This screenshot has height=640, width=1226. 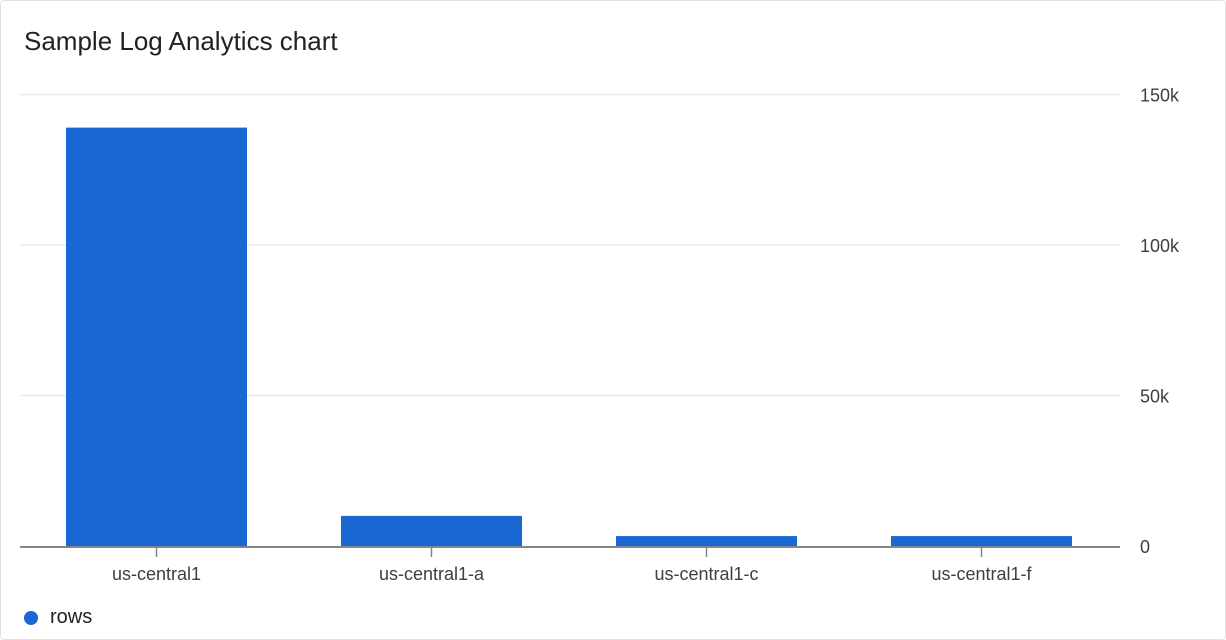 I want to click on x-tick-label: us-central1-a, so click(x=432, y=574).